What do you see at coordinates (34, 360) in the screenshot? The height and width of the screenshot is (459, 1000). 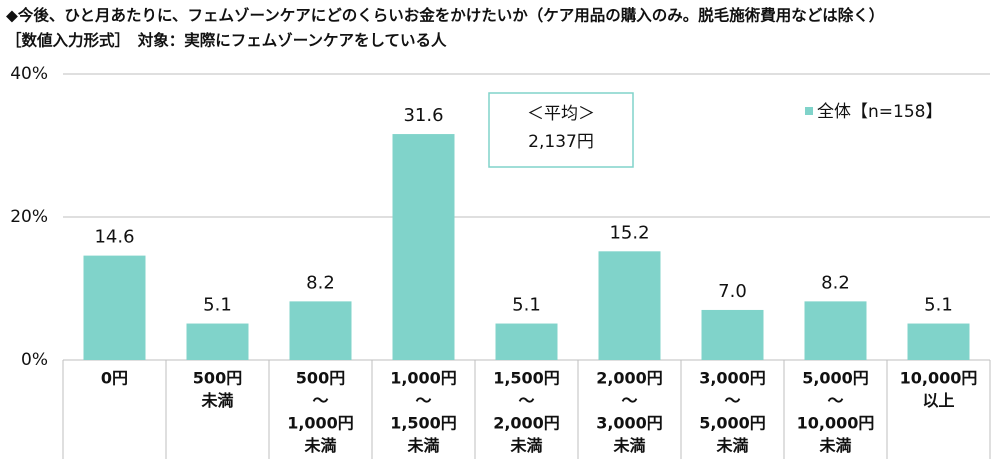 I see `y-tick-label: 0%` at bounding box center [34, 360].